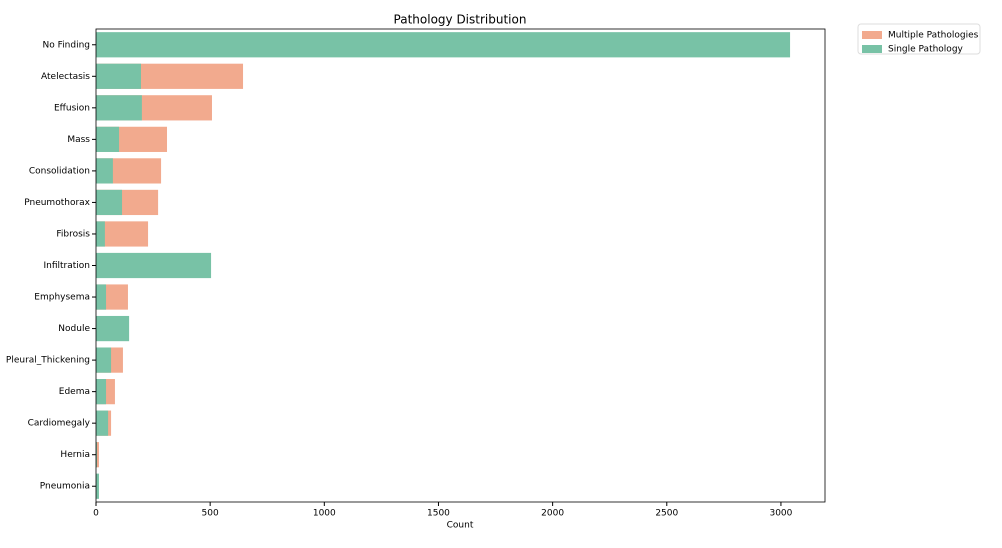 The height and width of the screenshot is (548, 1002). I want to click on x-tick-label: 3000, so click(780, 514).